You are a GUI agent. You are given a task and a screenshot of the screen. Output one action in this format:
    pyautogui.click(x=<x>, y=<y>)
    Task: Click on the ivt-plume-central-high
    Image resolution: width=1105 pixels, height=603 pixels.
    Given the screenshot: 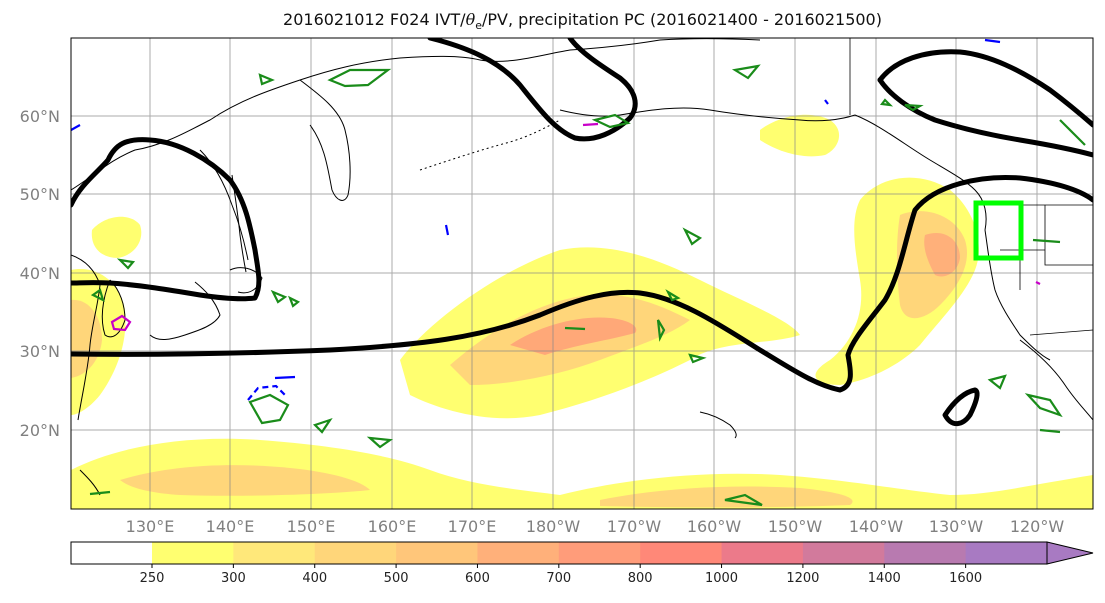 What is the action you would take?
    pyautogui.click(x=573, y=336)
    